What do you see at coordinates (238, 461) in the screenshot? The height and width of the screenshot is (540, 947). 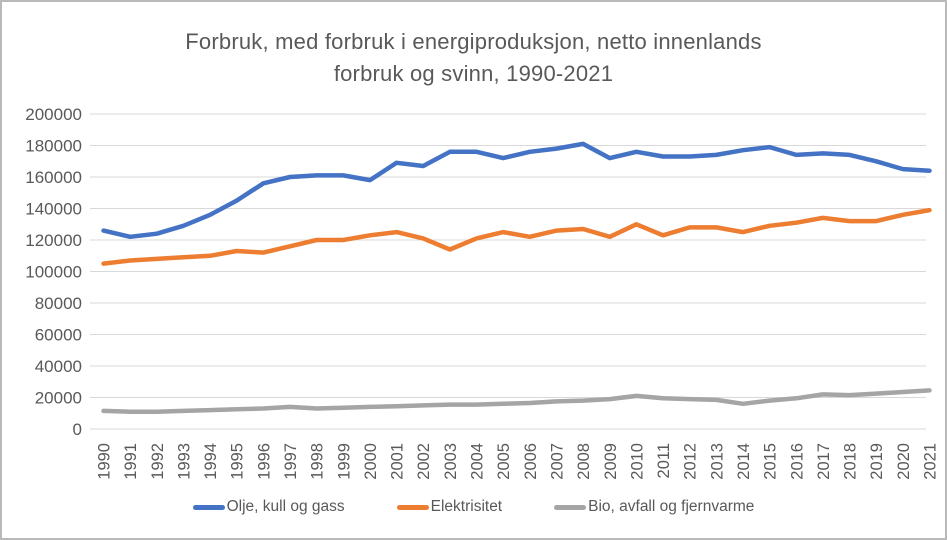 I see `x-tick-label: 1995` at bounding box center [238, 461].